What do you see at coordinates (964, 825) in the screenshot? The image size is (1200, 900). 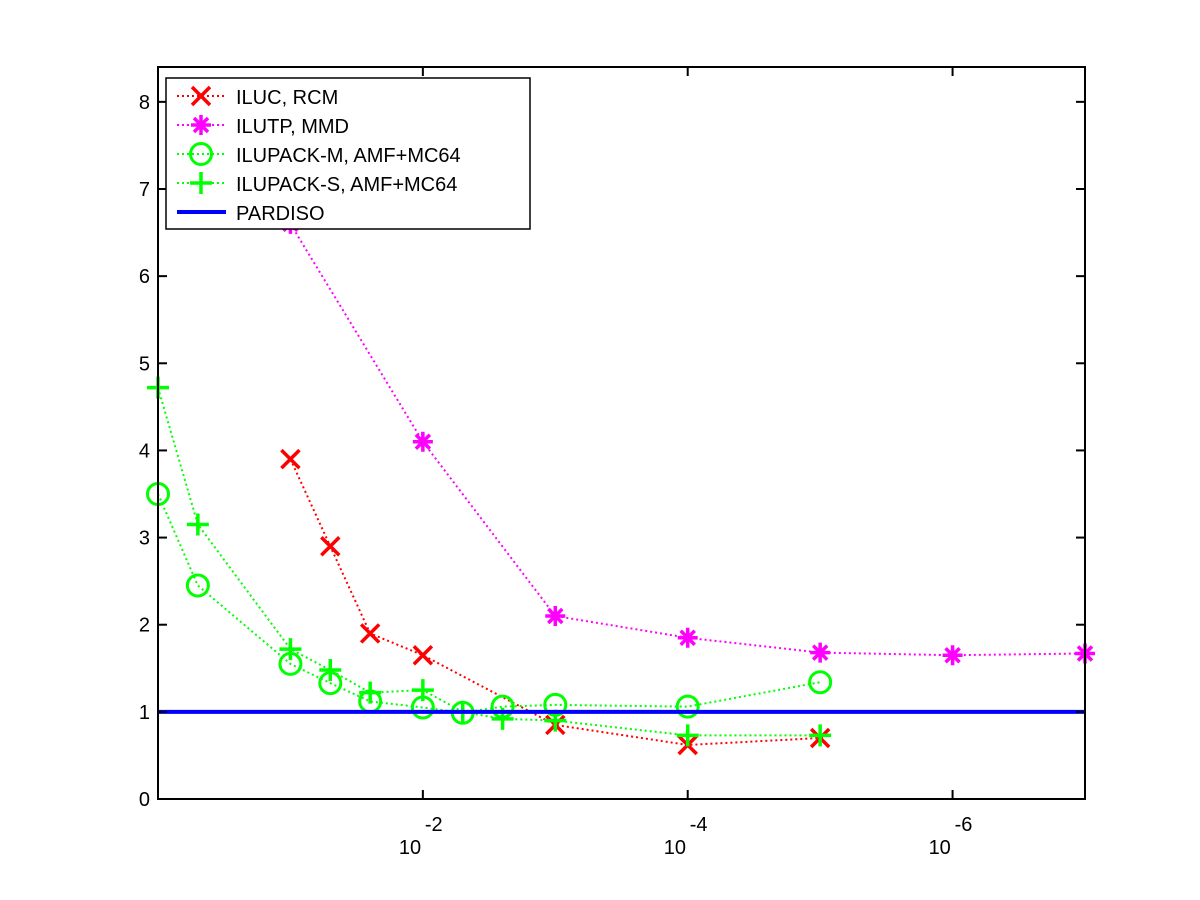 I see `x-tick-label-exponent: -6` at bounding box center [964, 825].